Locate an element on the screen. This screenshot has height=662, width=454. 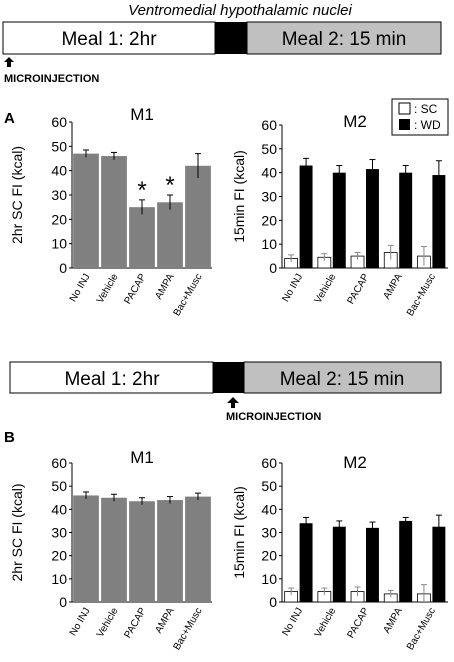
legend-label-wd: : WD is located at coordinates (427, 125).